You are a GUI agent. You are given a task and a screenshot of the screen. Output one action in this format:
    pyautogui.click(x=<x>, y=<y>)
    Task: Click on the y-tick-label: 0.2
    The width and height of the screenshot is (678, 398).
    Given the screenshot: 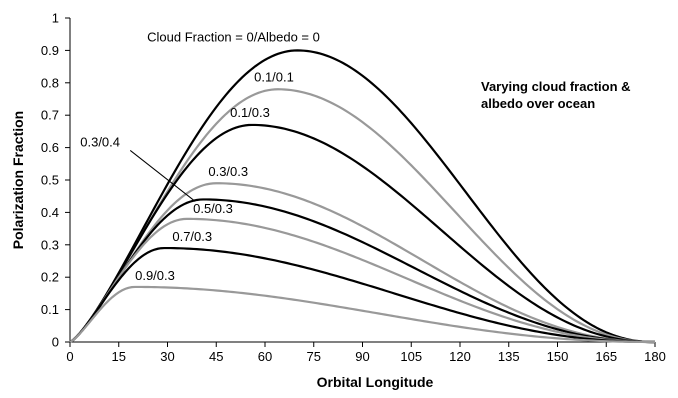 What is the action you would take?
    pyautogui.click(x=50, y=277)
    